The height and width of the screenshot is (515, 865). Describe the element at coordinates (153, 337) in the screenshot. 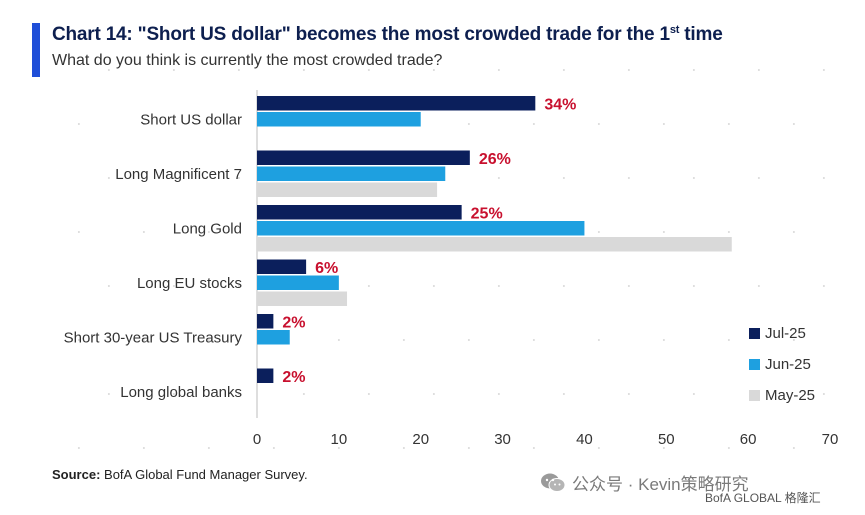

I see `category-label: Short 30-year US Treasury` at that location.